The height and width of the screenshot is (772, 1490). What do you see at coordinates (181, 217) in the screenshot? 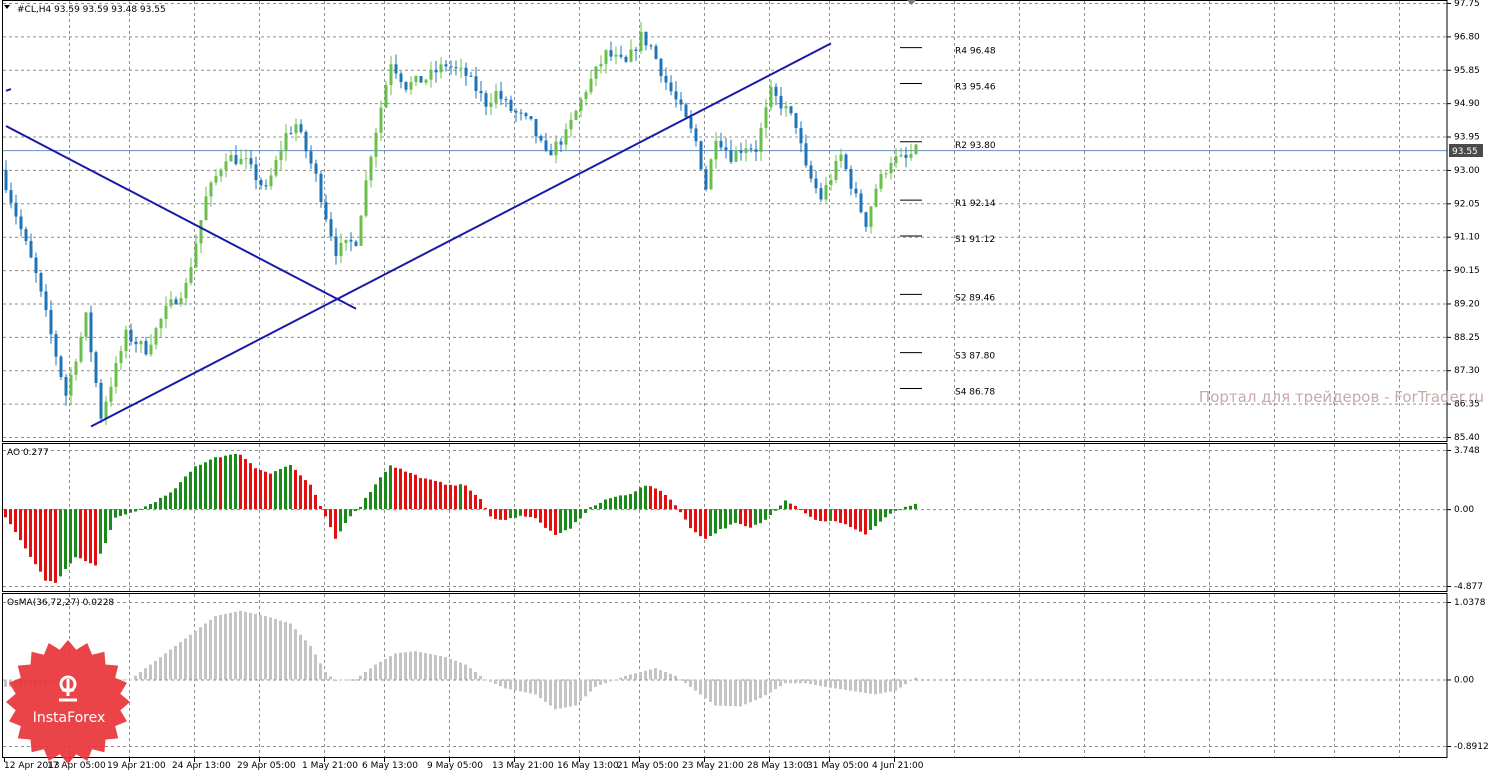
I see `trendline` at bounding box center [181, 217].